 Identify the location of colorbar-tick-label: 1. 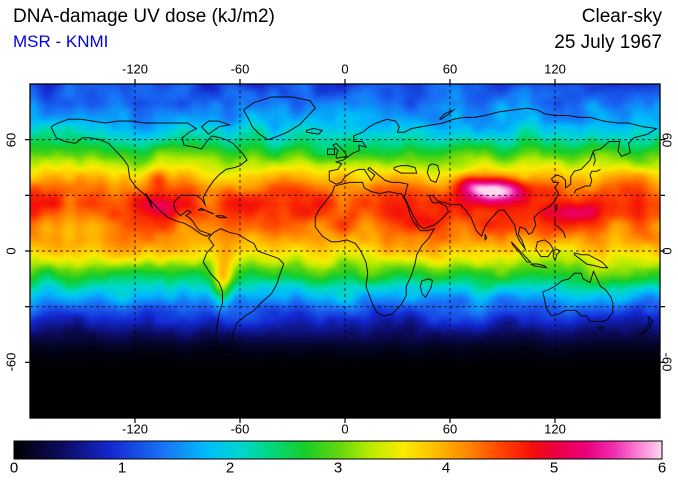
(122, 468).